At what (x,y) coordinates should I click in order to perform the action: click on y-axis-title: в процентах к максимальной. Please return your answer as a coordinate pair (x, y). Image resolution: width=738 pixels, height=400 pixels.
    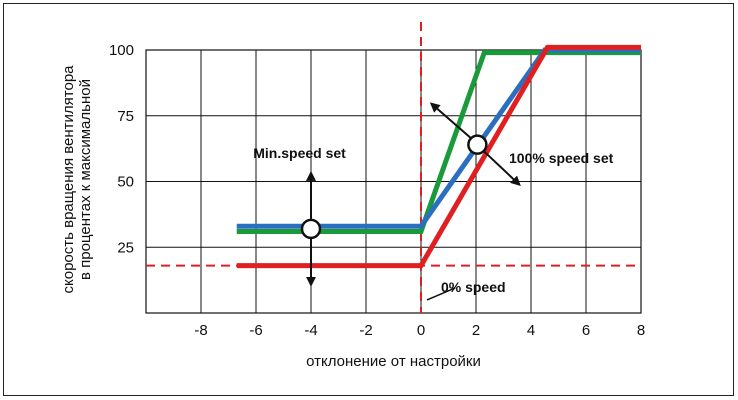
    Looking at the image, I should click on (85, 179).